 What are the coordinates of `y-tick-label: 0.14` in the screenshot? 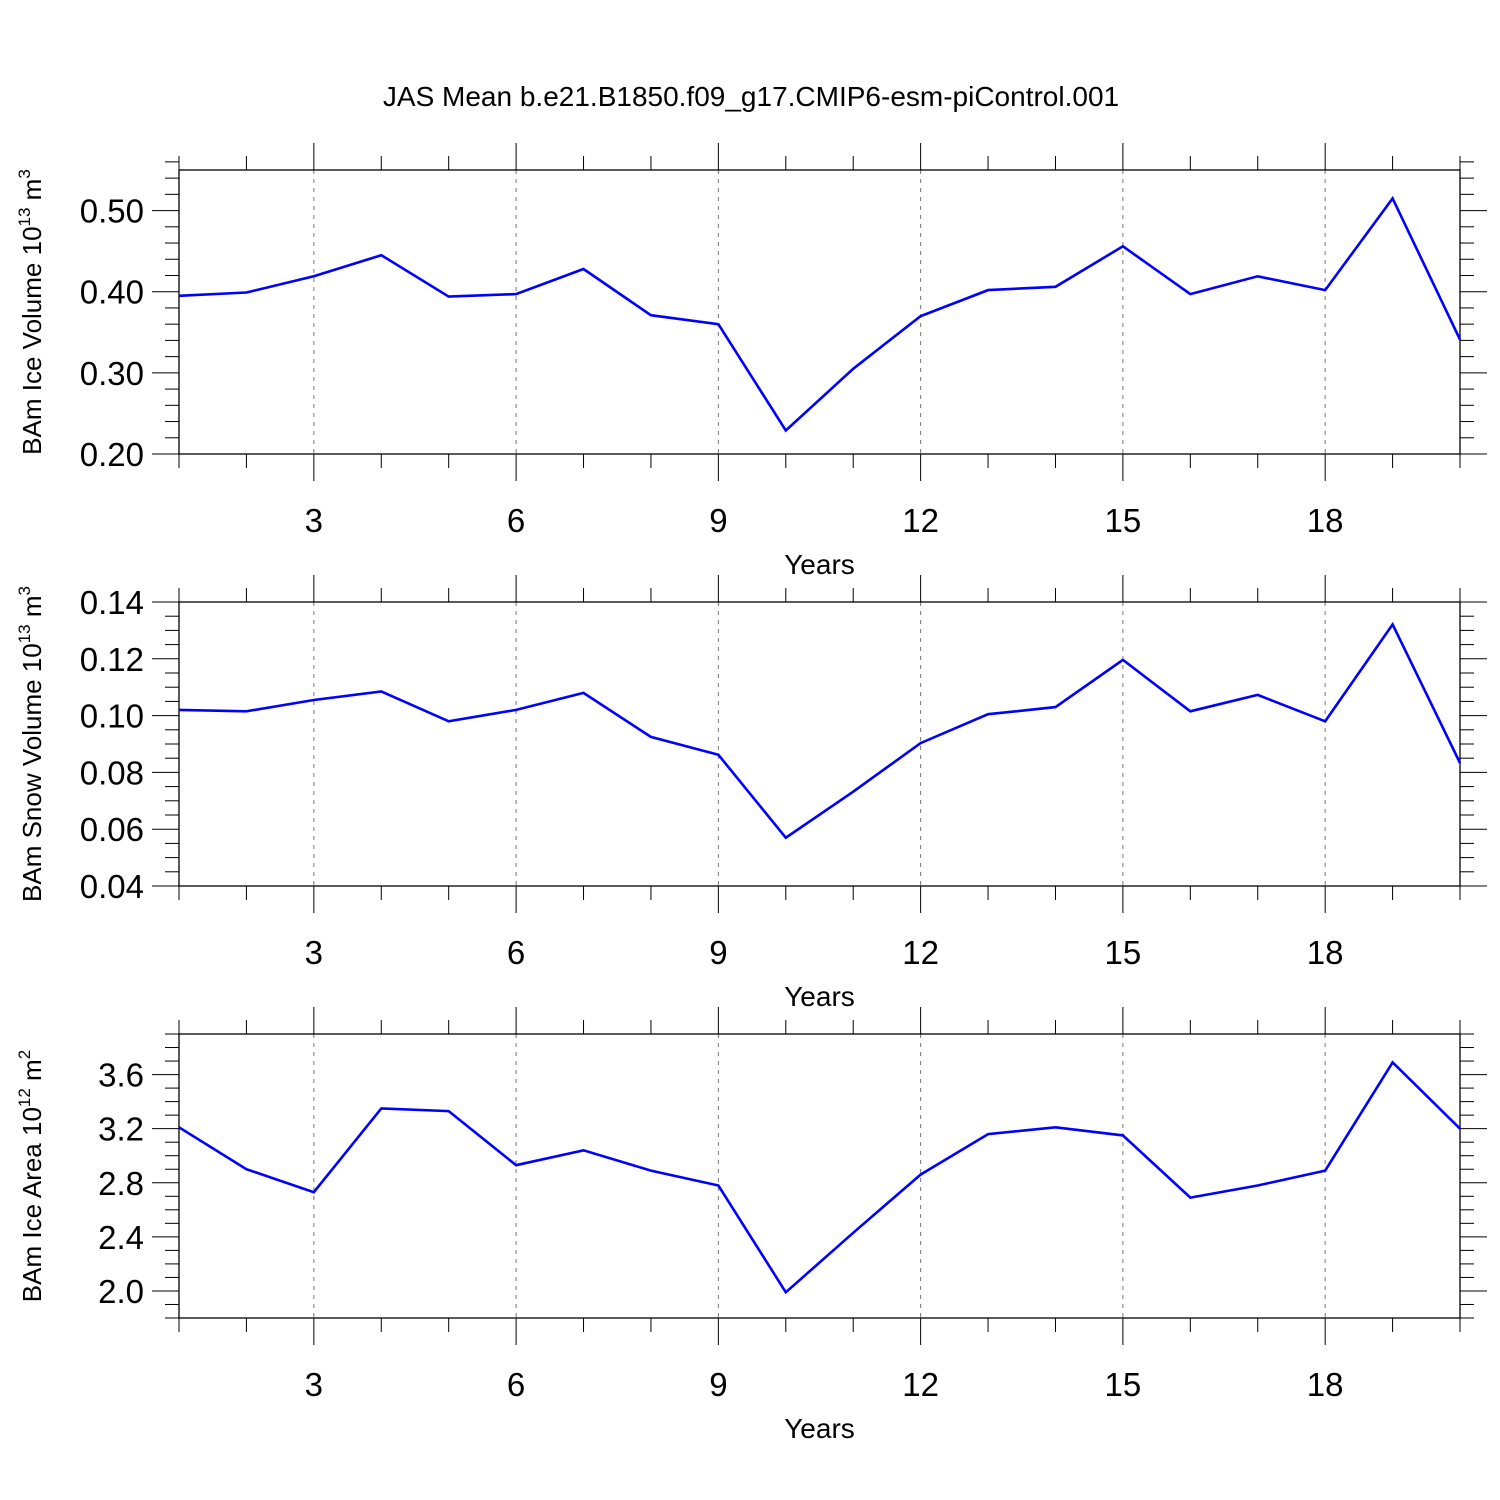 It's located at (112, 602).